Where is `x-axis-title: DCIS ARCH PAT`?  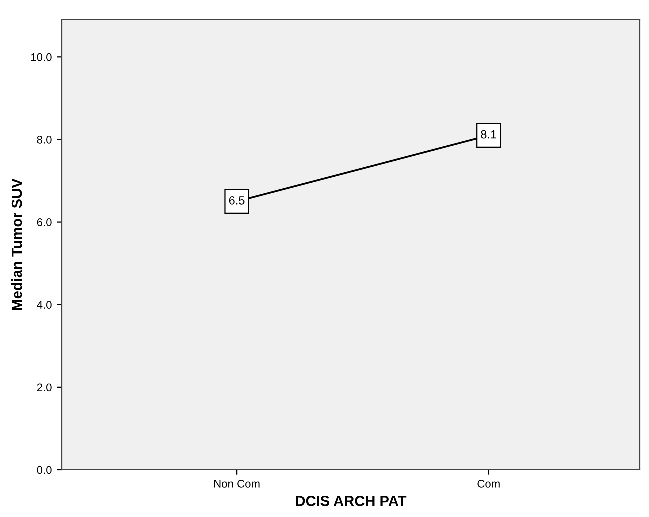 x-axis-title: DCIS ARCH PAT is located at coordinates (351, 501).